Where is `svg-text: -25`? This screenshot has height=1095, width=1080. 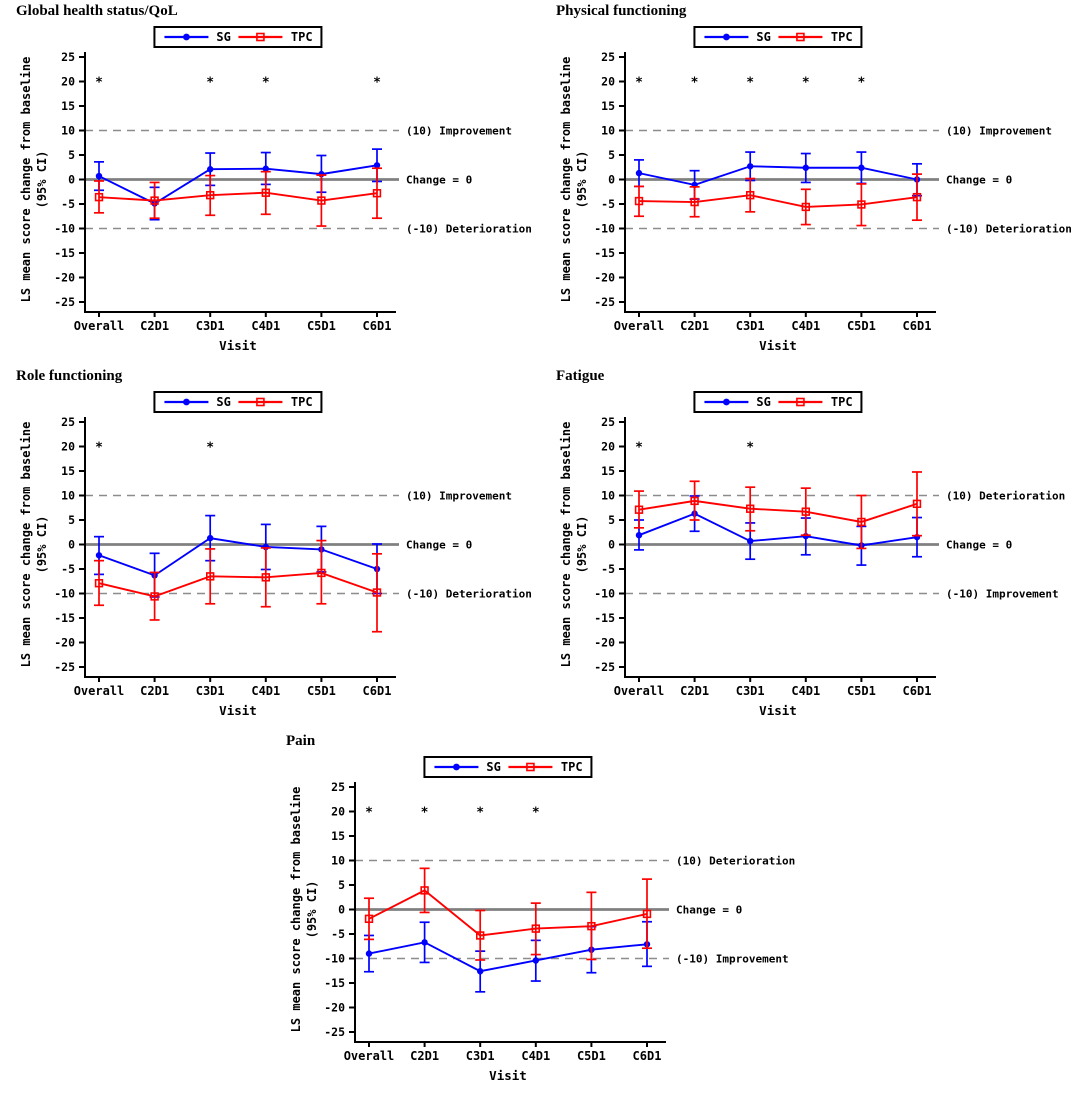 svg-text: -25 is located at coordinates (64, 302).